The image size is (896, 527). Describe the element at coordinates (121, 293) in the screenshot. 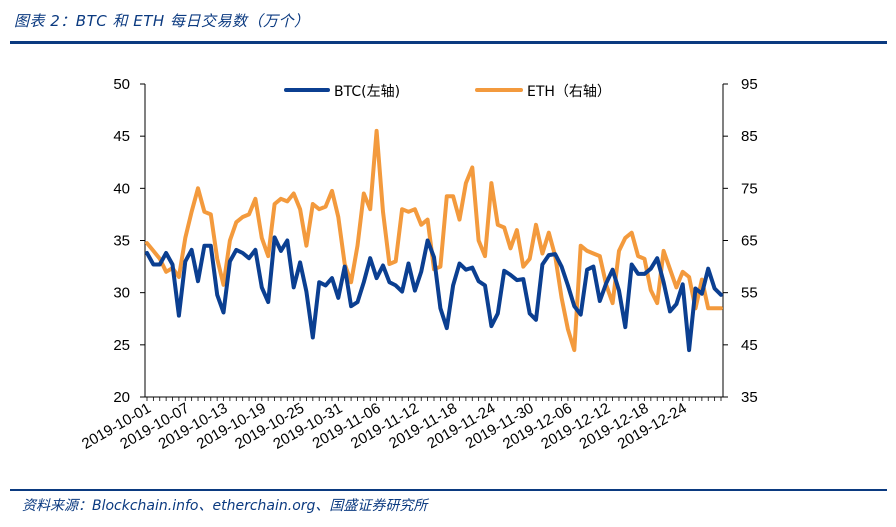

I see `left-tick-label: 30` at that location.